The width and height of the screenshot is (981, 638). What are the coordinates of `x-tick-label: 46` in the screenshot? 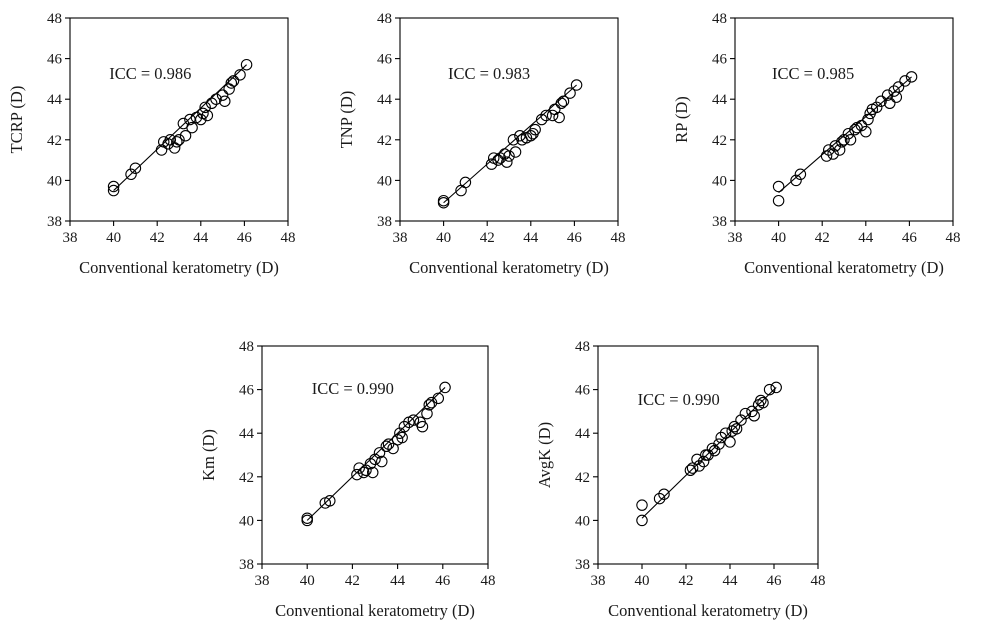 It's located at (575, 238).